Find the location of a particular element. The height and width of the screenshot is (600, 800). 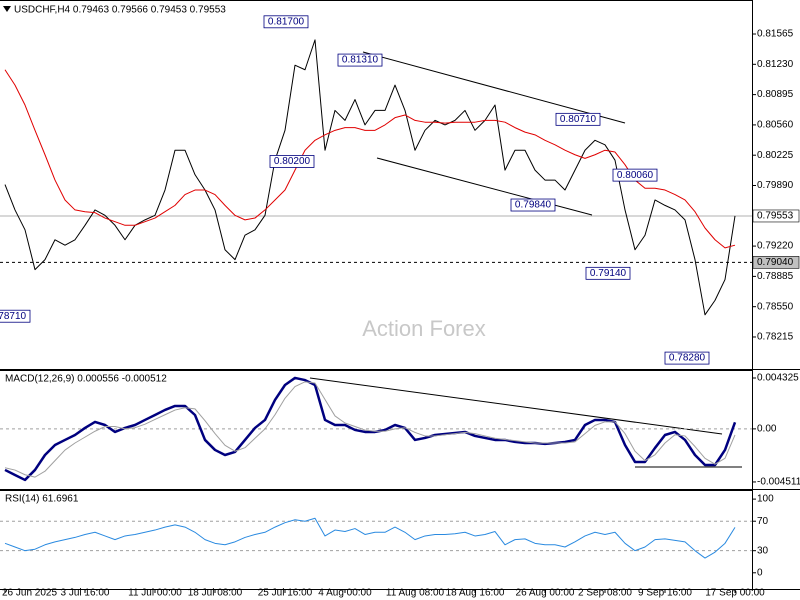

y-tick-label: 0.78215 is located at coordinates (775, 337).